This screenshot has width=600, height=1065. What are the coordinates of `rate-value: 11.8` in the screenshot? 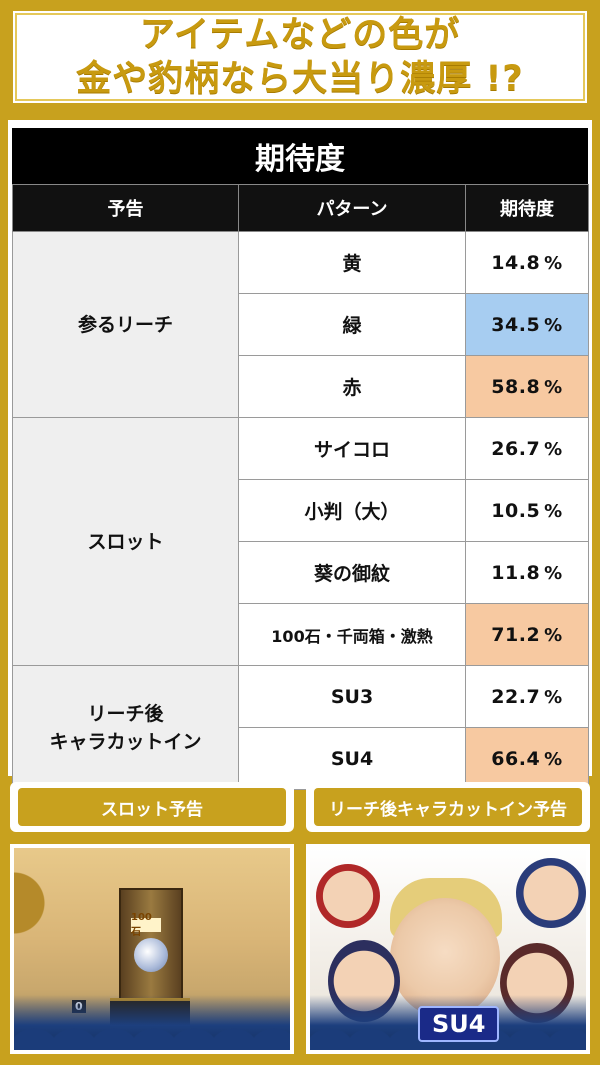 It's located at (516, 572).